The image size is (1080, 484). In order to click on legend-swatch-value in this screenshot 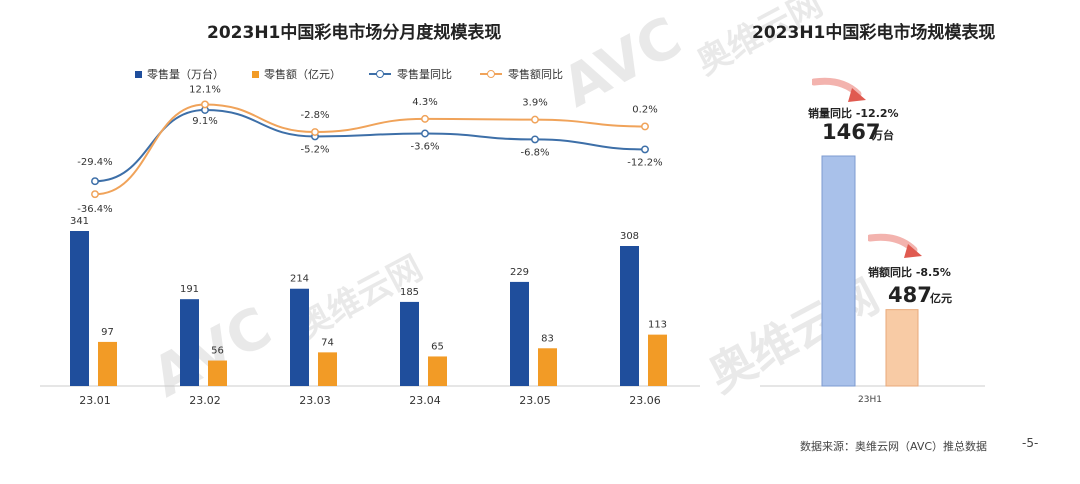, I will do `click(255, 74)`.